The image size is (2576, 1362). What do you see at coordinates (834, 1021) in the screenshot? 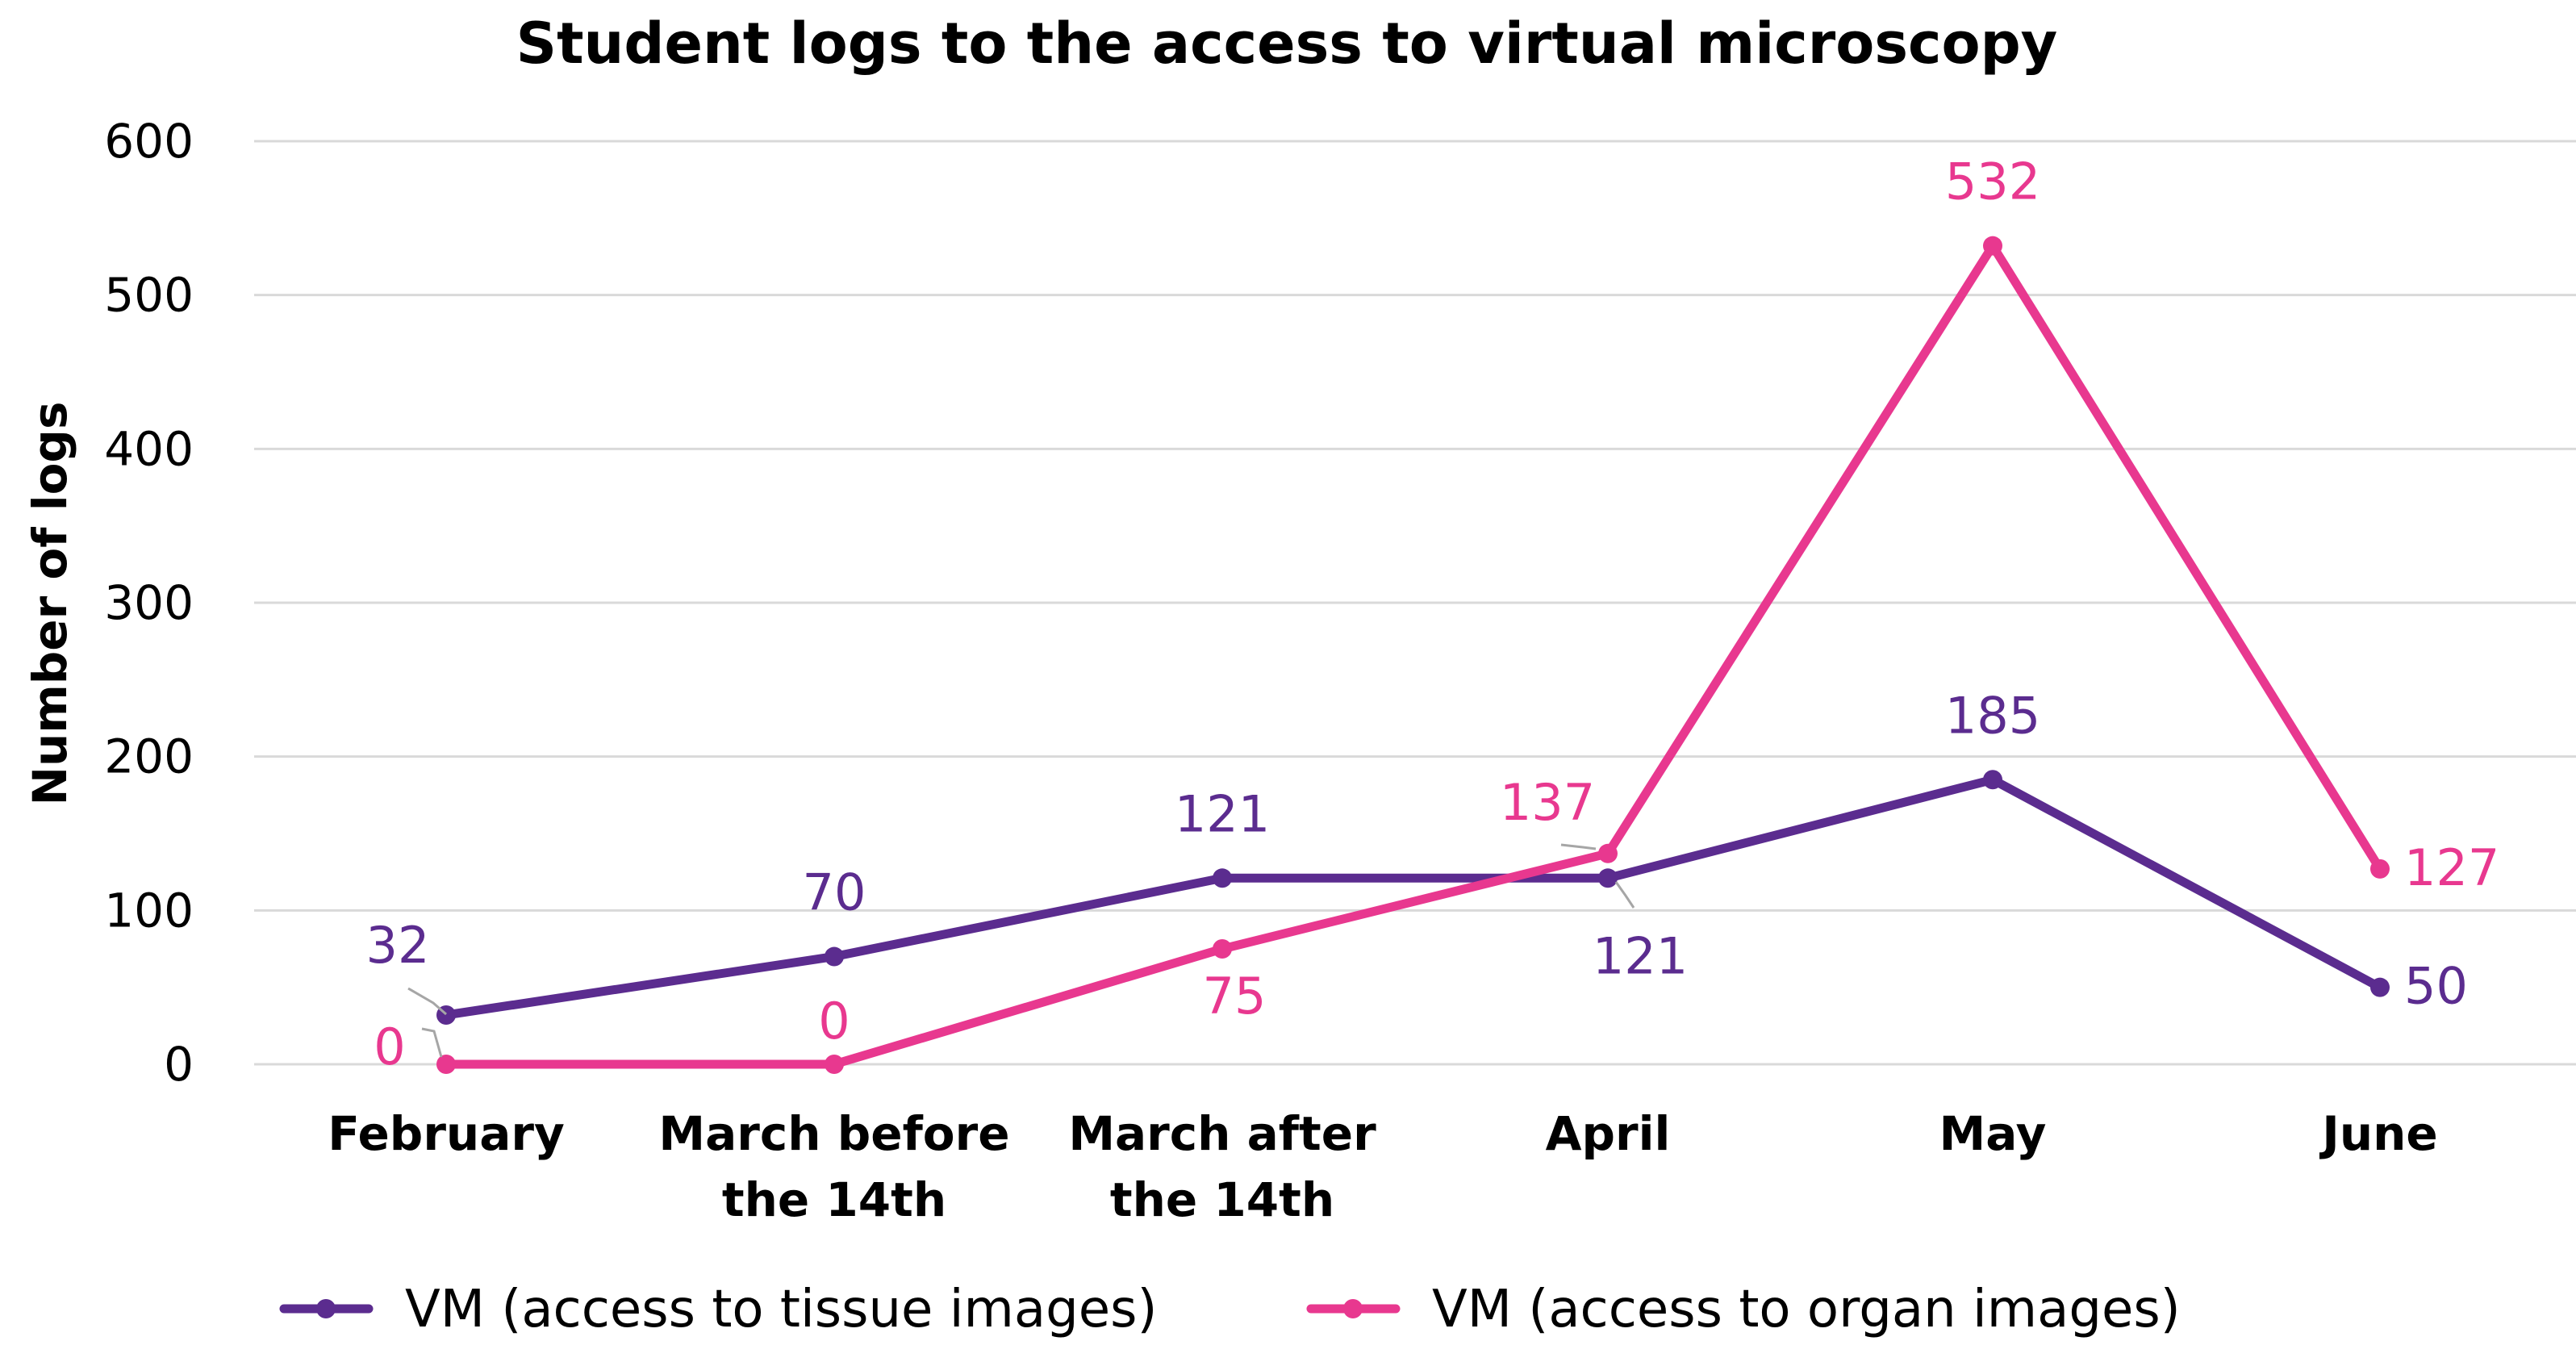
I see `data-label-organ-1: 0` at bounding box center [834, 1021].